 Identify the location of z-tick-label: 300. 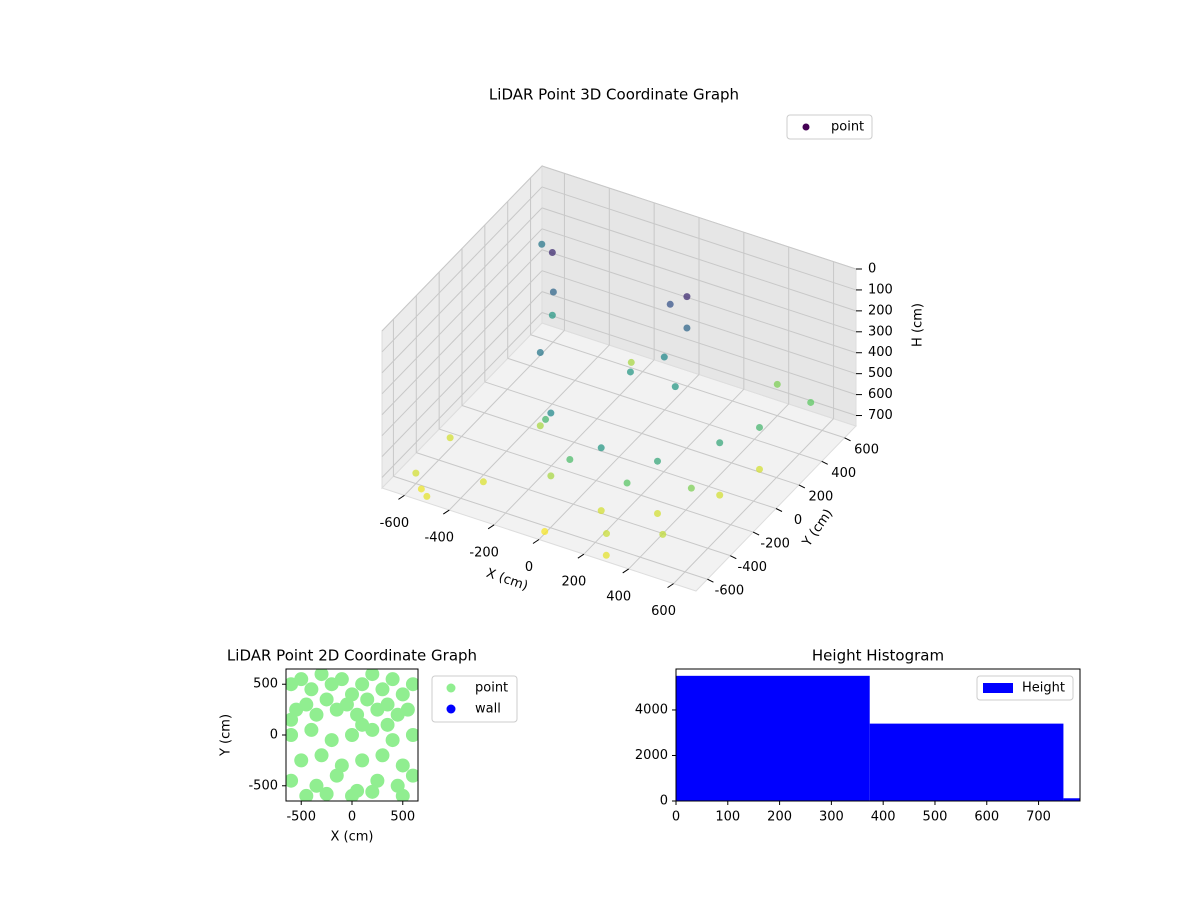
(880, 331).